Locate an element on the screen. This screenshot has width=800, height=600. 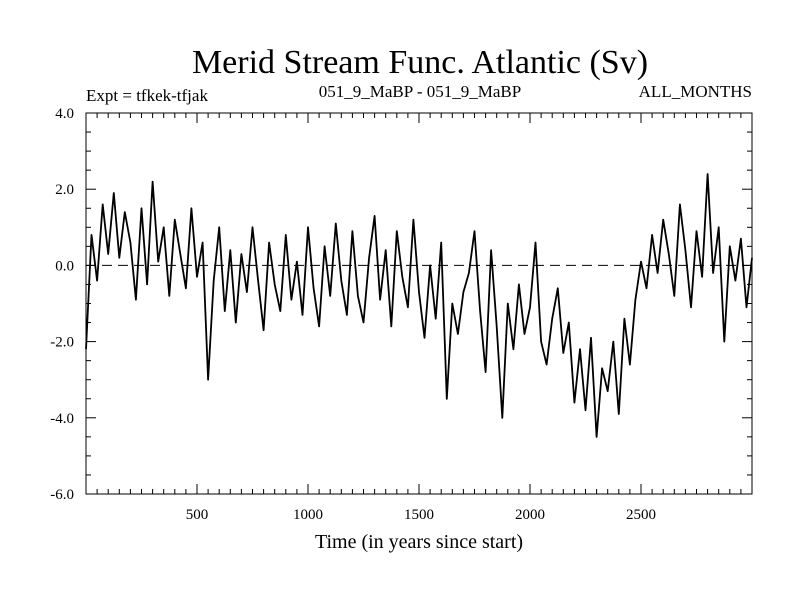
x-axis-label: Time (in years since start) is located at coordinates (419, 542).